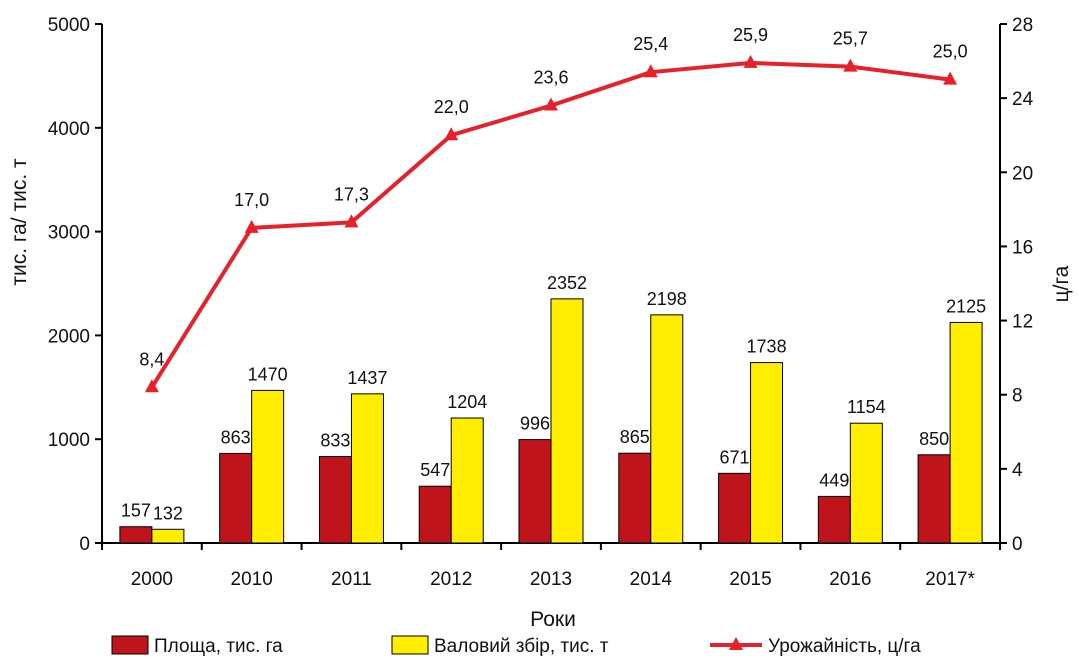  What do you see at coordinates (736, 643) in the screenshot?
I see `legend-marker-yield` at bounding box center [736, 643].